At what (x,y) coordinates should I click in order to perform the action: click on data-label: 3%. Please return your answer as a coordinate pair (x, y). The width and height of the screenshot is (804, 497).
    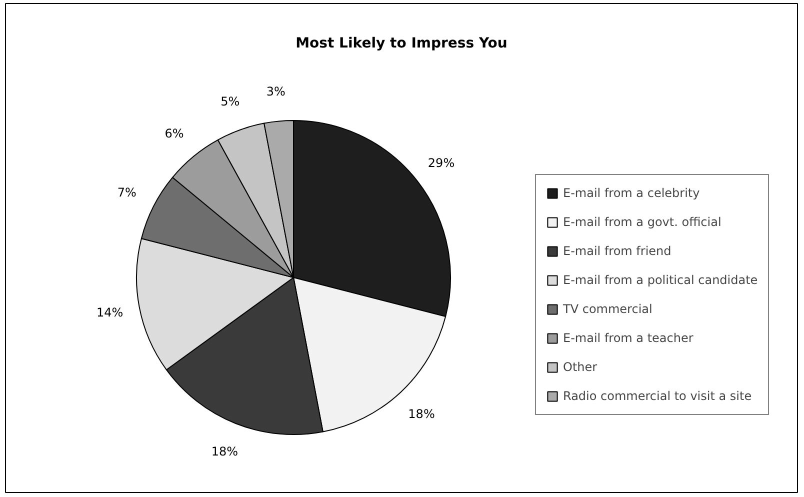
    Looking at the image, I should click on (276, 91).